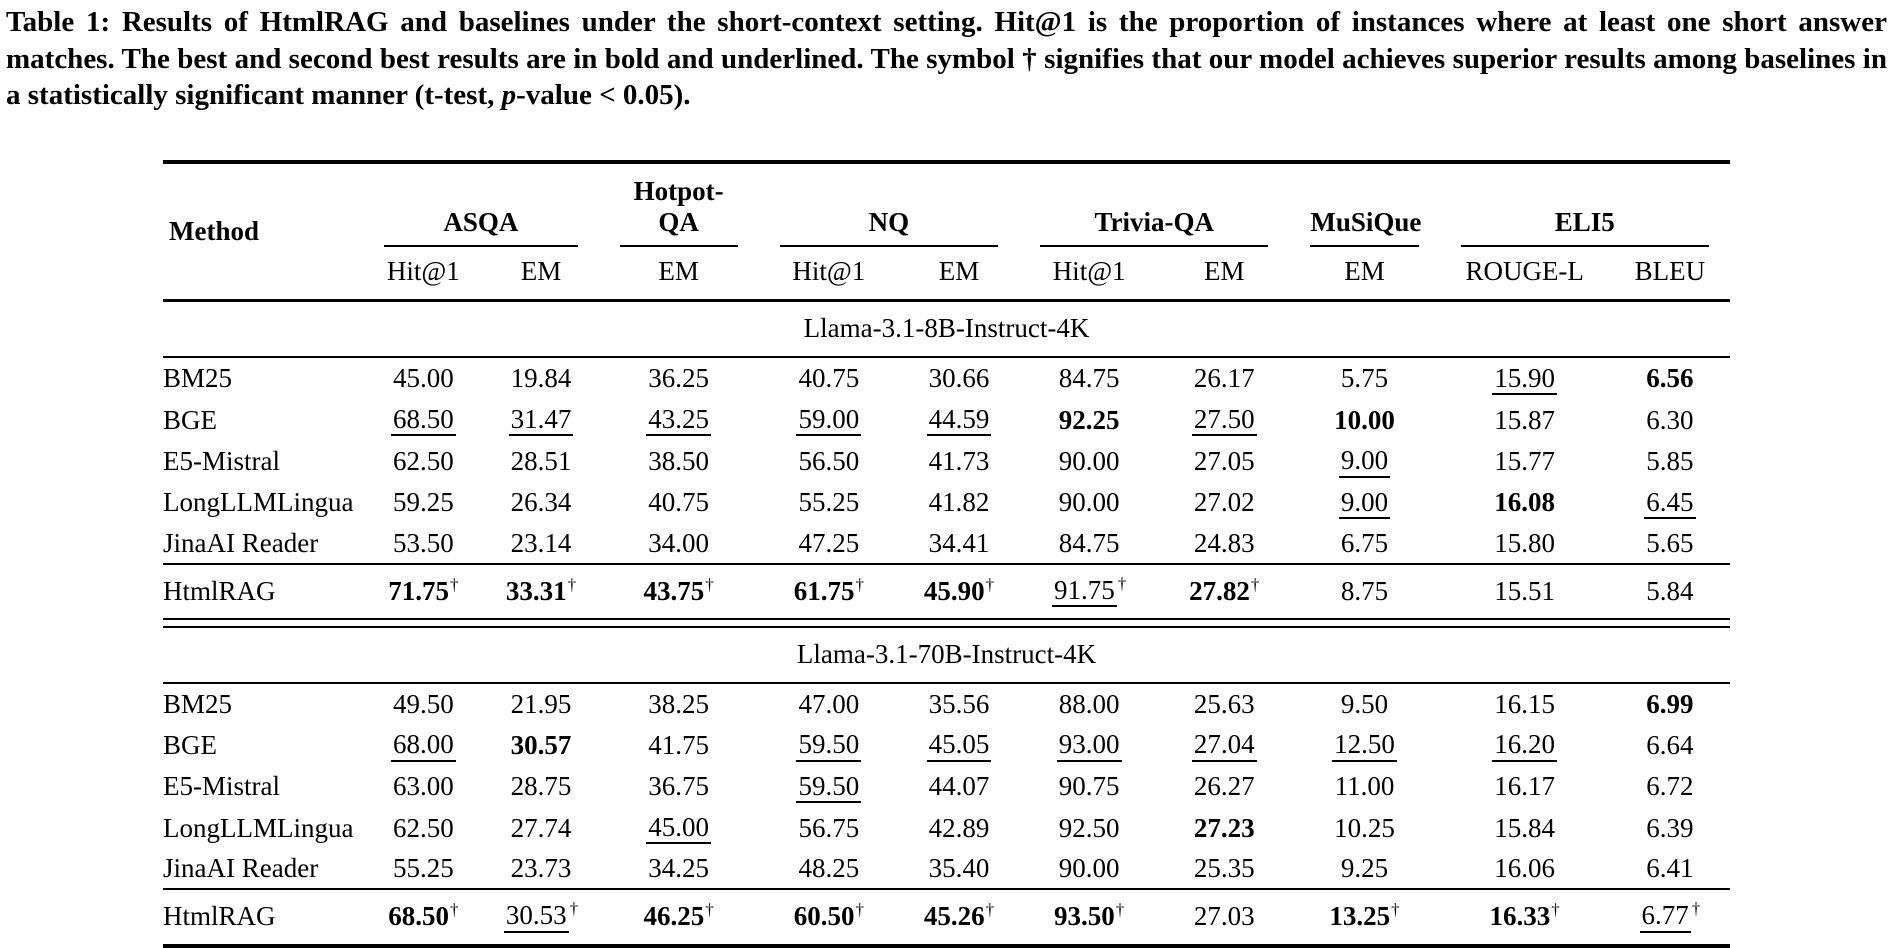 Image resolution: width=1895 pixels, height=948 pixels. Describe the element at coordinates (1670, 503) in the screenshot. I see `metric-value: 6.45` at that location.